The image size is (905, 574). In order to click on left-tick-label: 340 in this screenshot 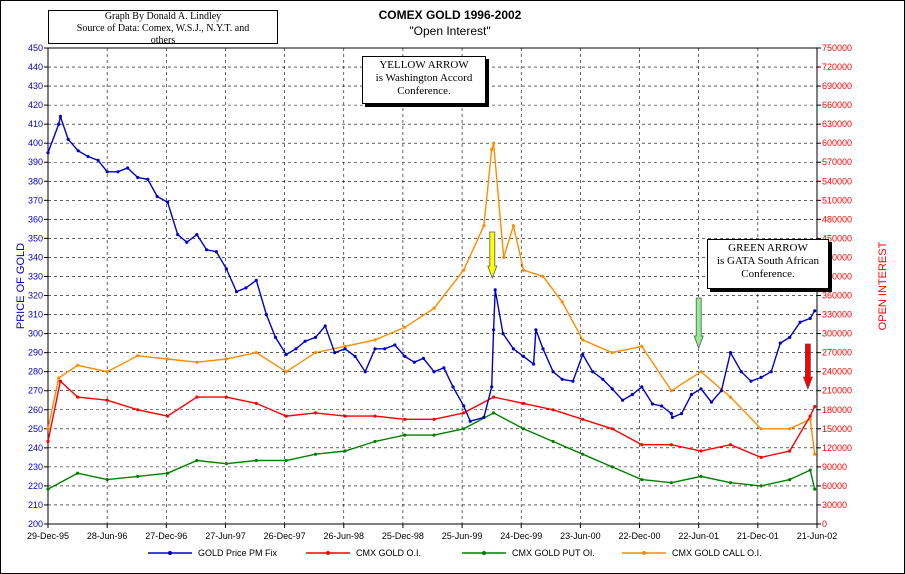, I will do `click(35, 257)`.